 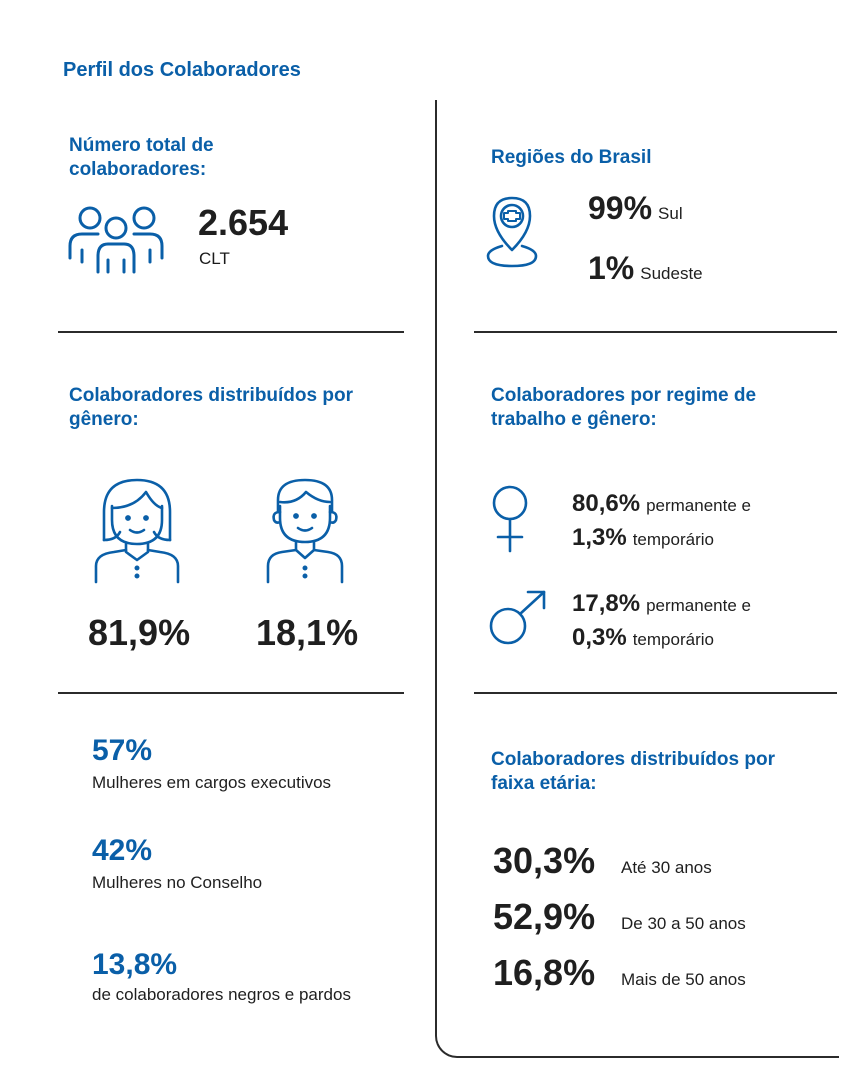 What do you see at coordinates (135, 964) in the screenshot?
I see `stat-diversity-value: 13,8%` at bounding box center [135, 964].